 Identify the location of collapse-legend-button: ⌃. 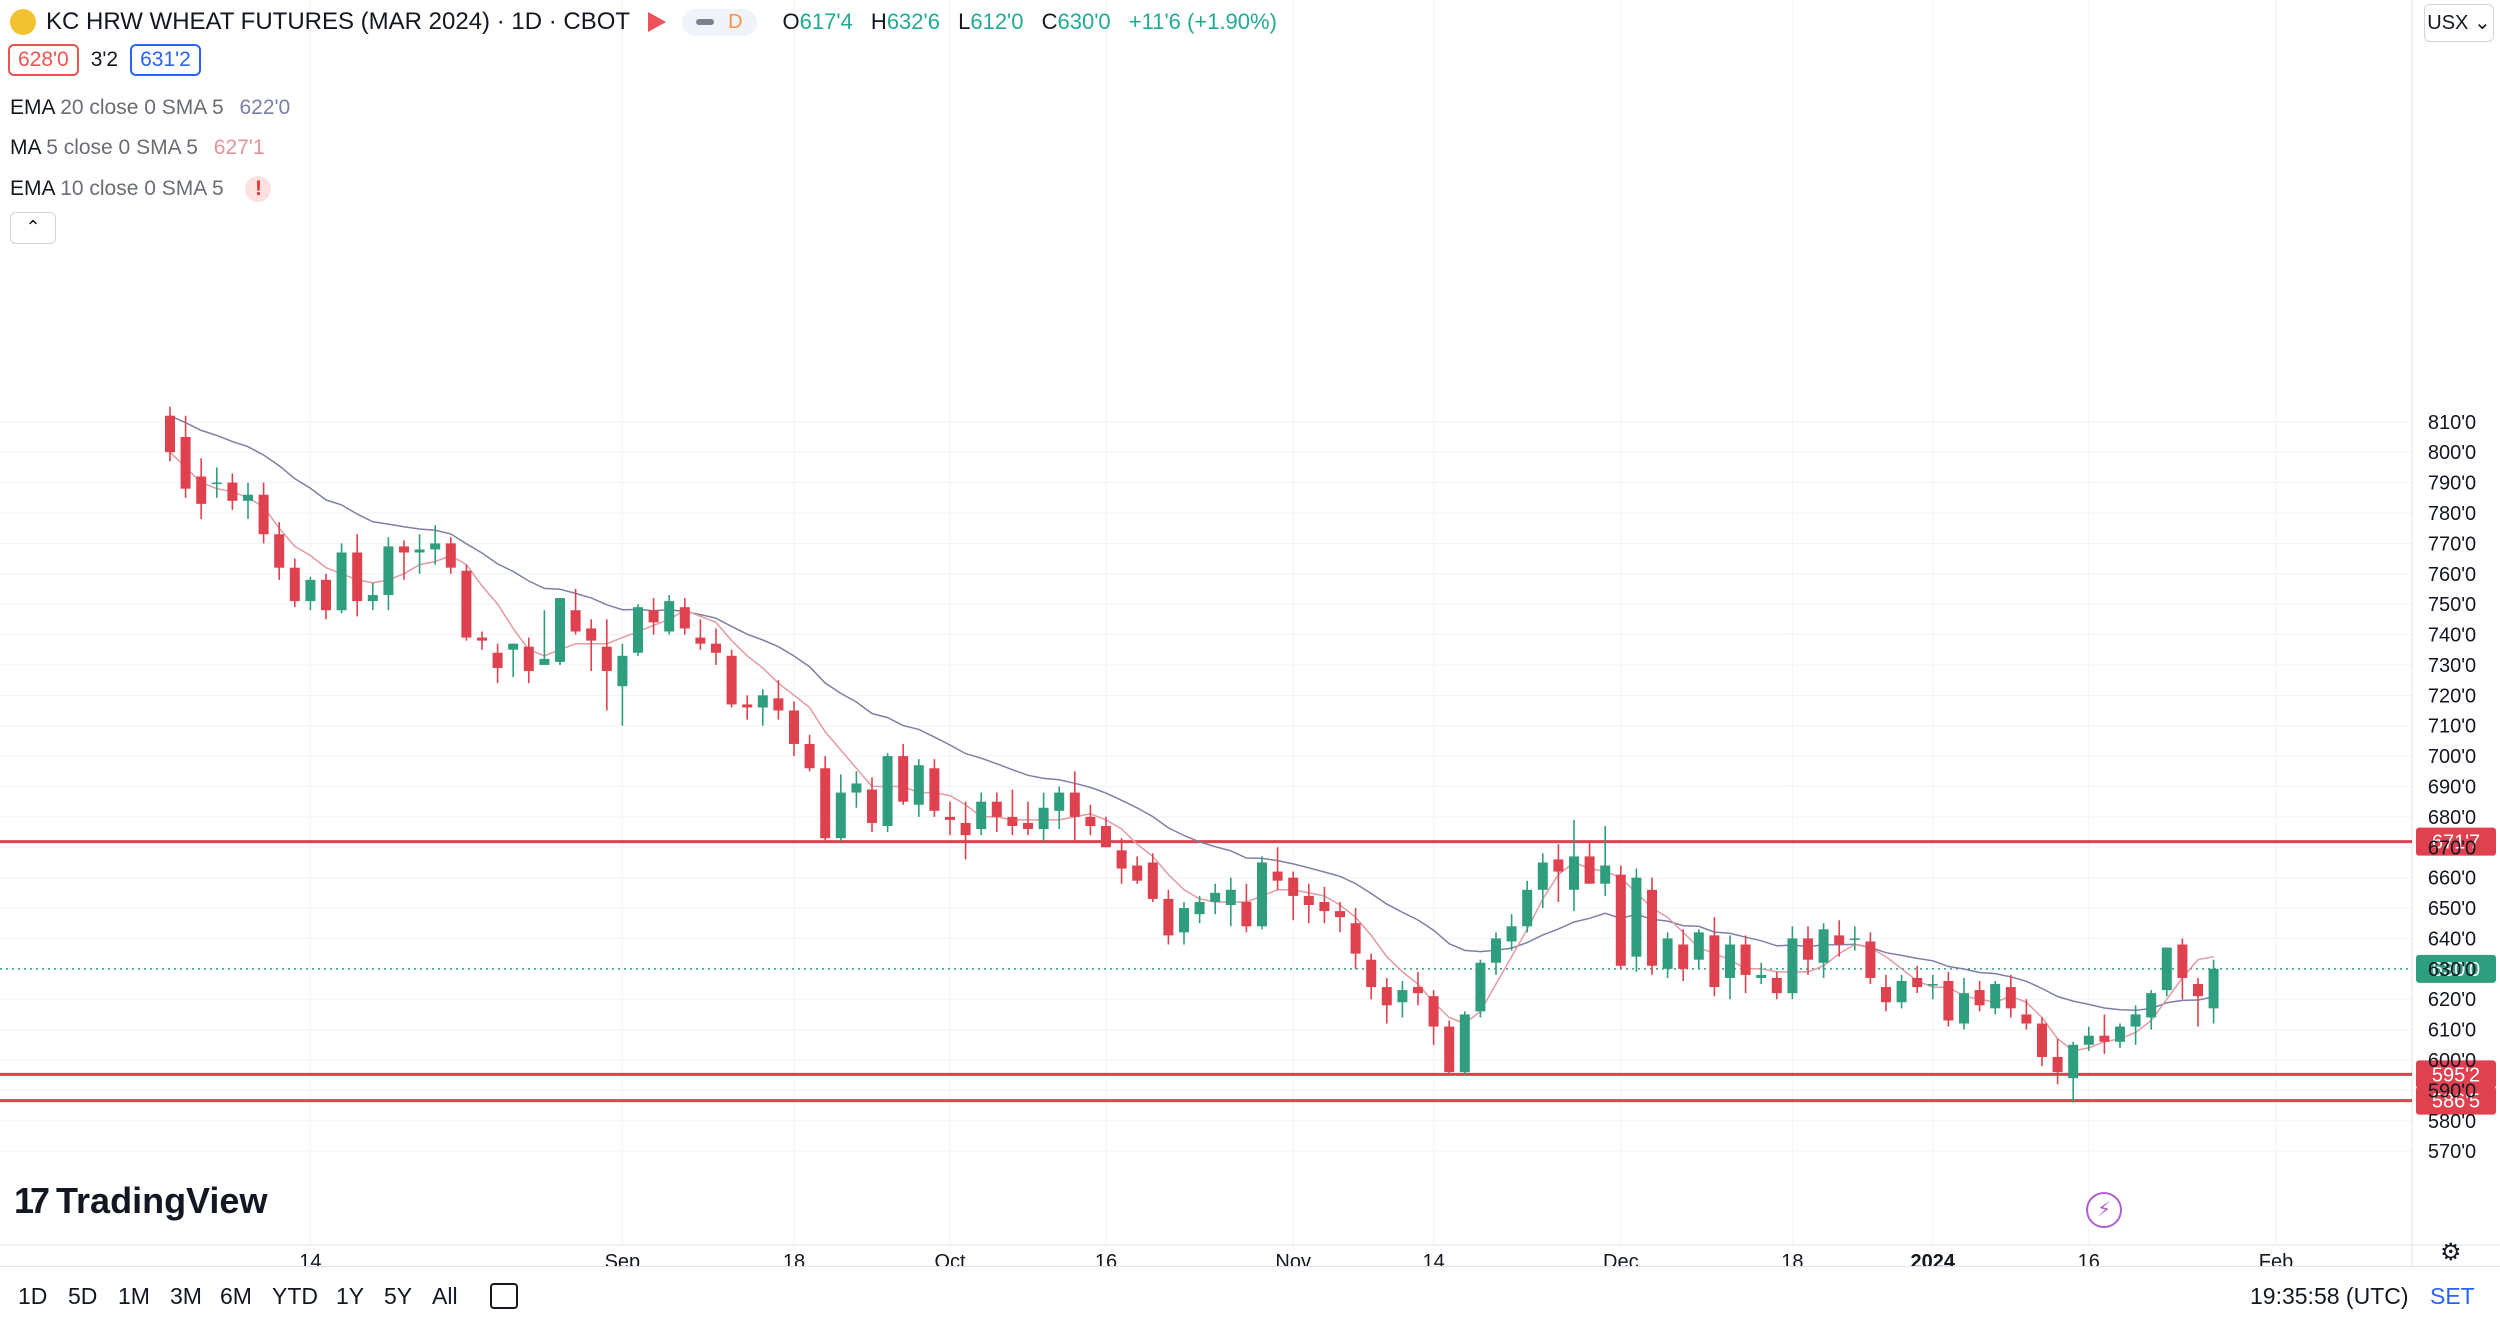
(33, 228).